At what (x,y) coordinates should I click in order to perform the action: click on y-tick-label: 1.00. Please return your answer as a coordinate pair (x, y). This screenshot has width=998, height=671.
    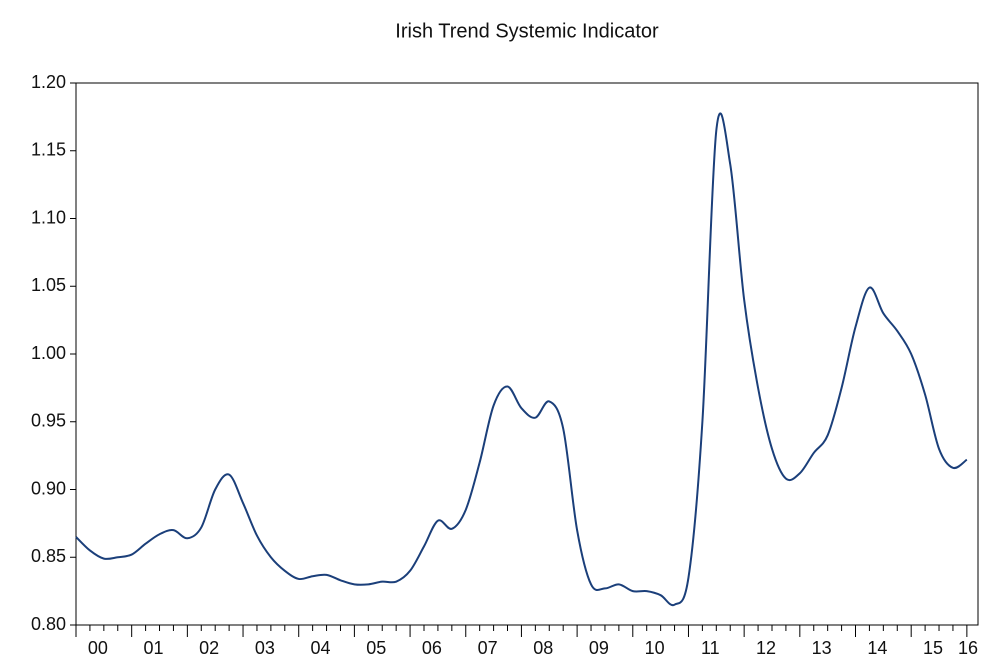
    Looking at the image, I should click on (48, 353).